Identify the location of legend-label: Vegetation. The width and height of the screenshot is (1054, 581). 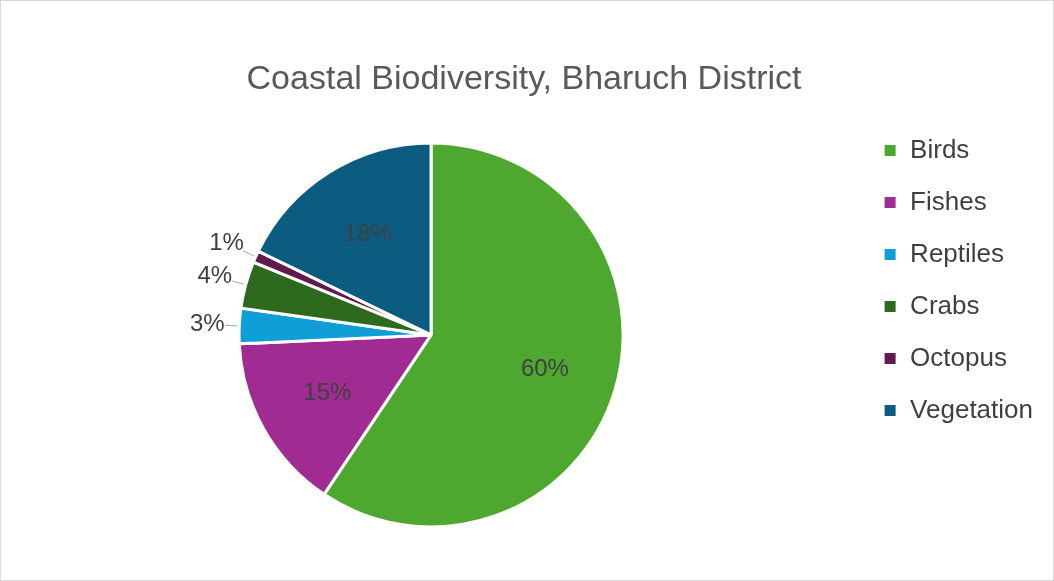
(971, 408).